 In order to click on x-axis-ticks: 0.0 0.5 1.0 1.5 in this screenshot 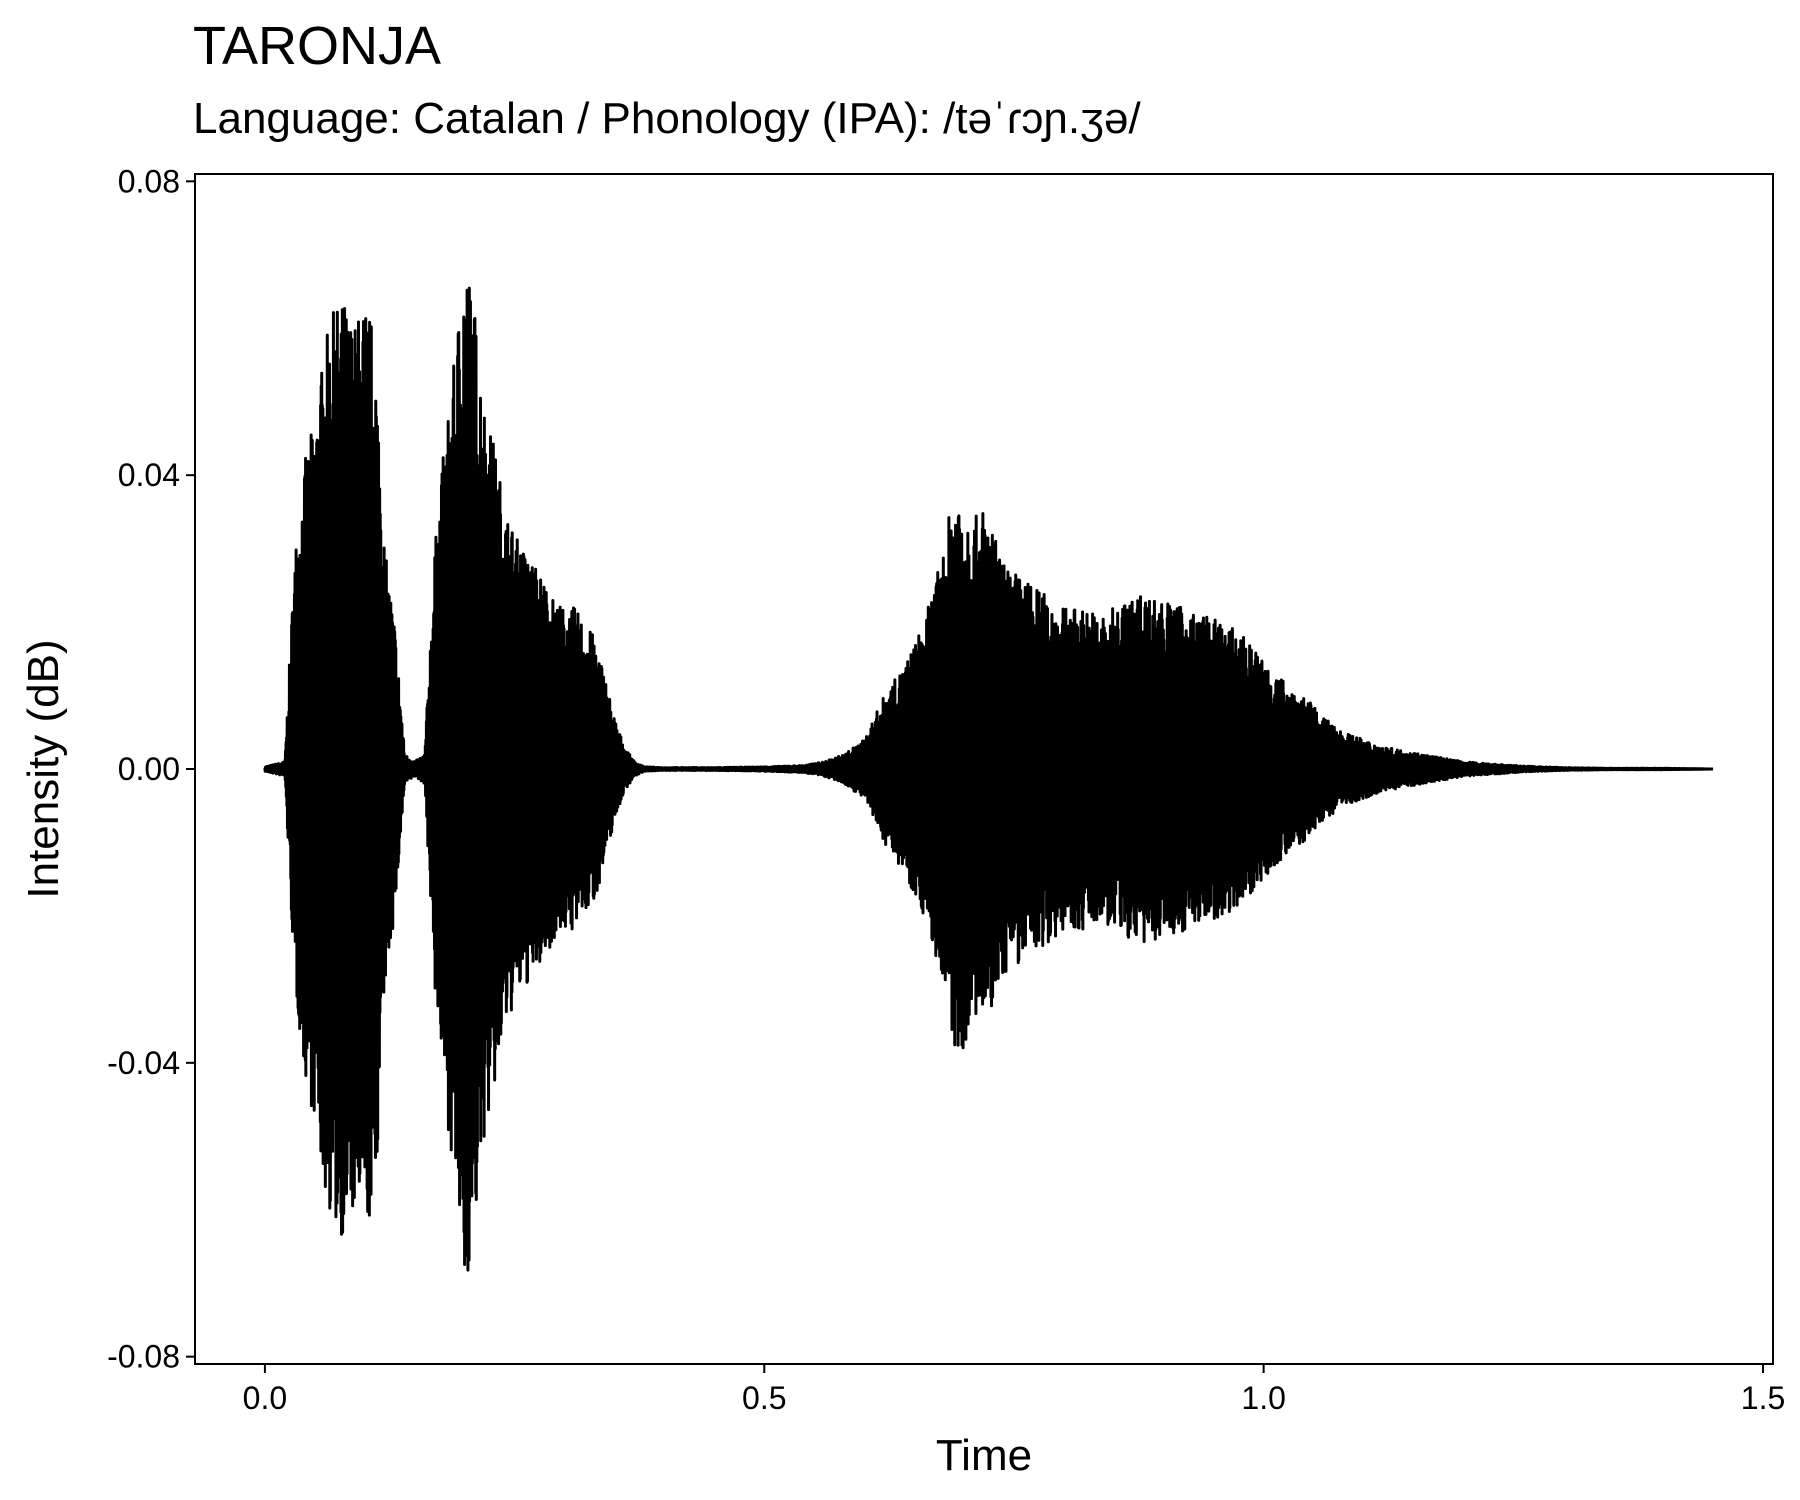, I will do `click(1014, 1390)`.